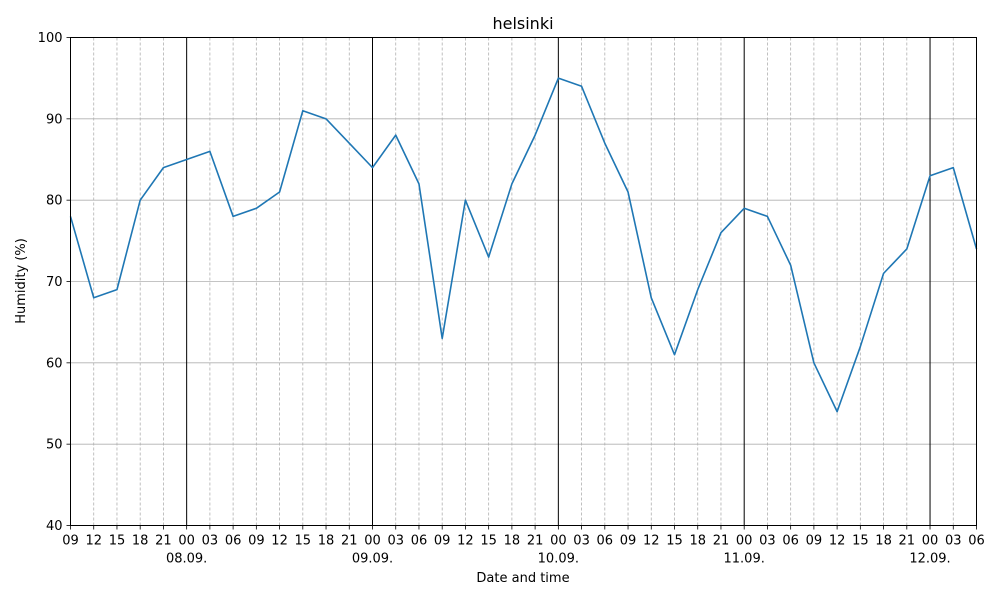 This screenshot has height=600, width=1000. I want to click on y-tick-label: 40, so click(54, 526).